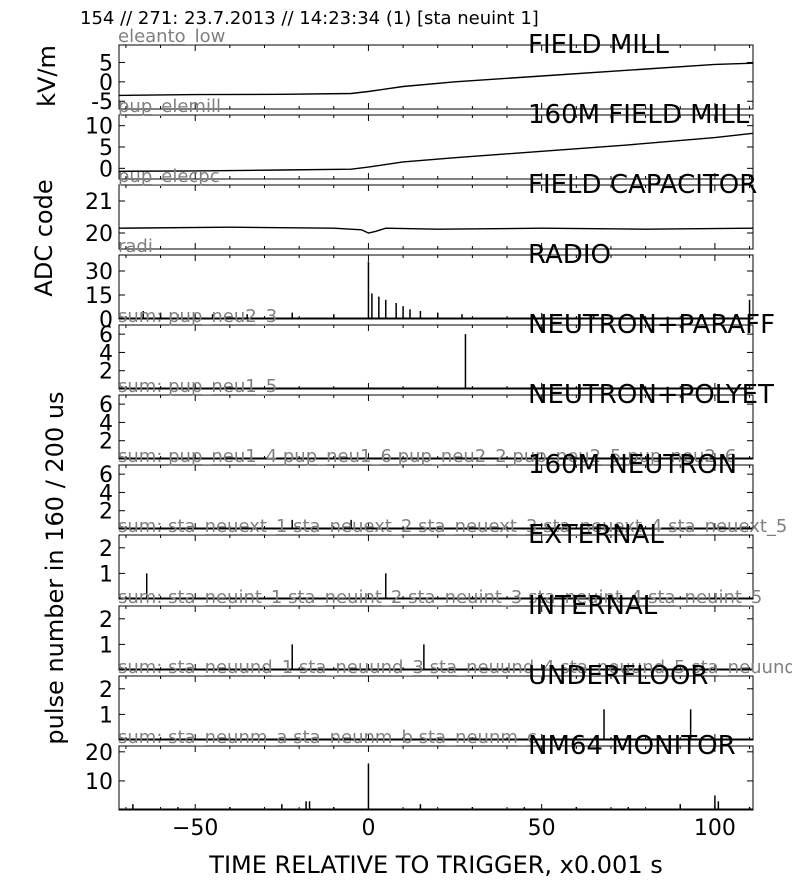  I want to click on panel-title: NM64 MONITOR, so click(632, 746).